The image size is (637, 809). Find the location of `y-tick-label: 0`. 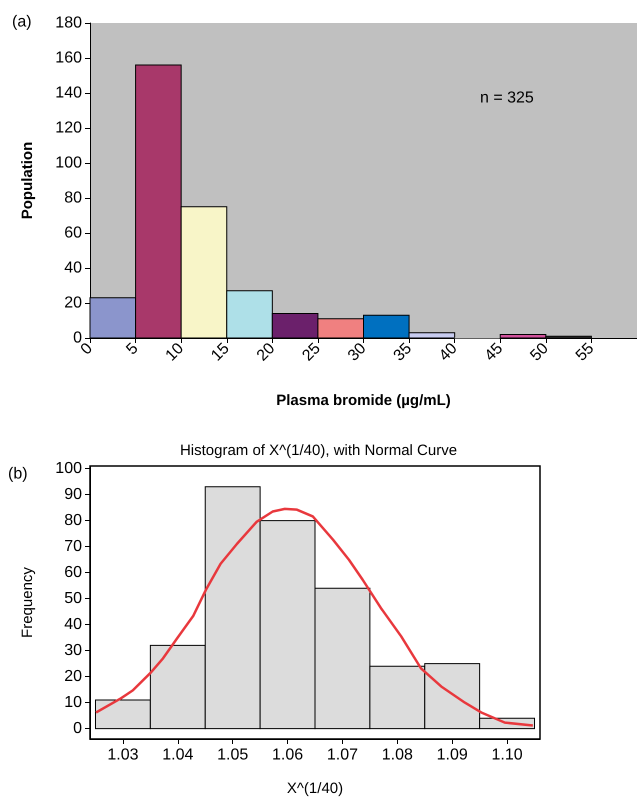

y-tick-label: 0 is located at coordinates (77, 729).